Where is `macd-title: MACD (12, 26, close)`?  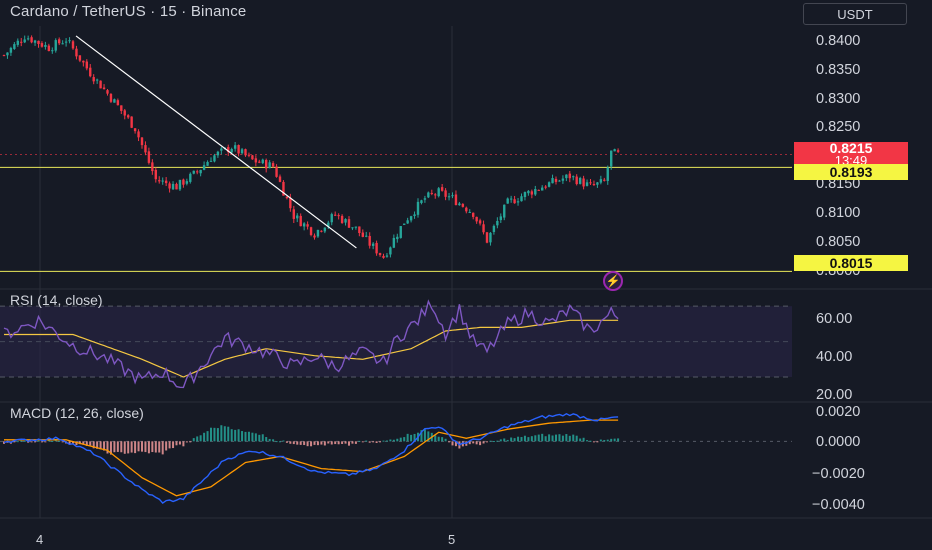
macd-title: MACD (12, 26, close) is located at coordinates (77, 413).